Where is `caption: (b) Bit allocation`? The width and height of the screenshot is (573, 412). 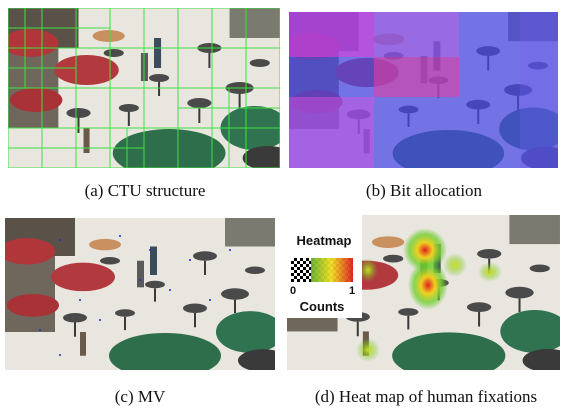
caption: (b) Bit allocation is located at coordinates (424, 190).